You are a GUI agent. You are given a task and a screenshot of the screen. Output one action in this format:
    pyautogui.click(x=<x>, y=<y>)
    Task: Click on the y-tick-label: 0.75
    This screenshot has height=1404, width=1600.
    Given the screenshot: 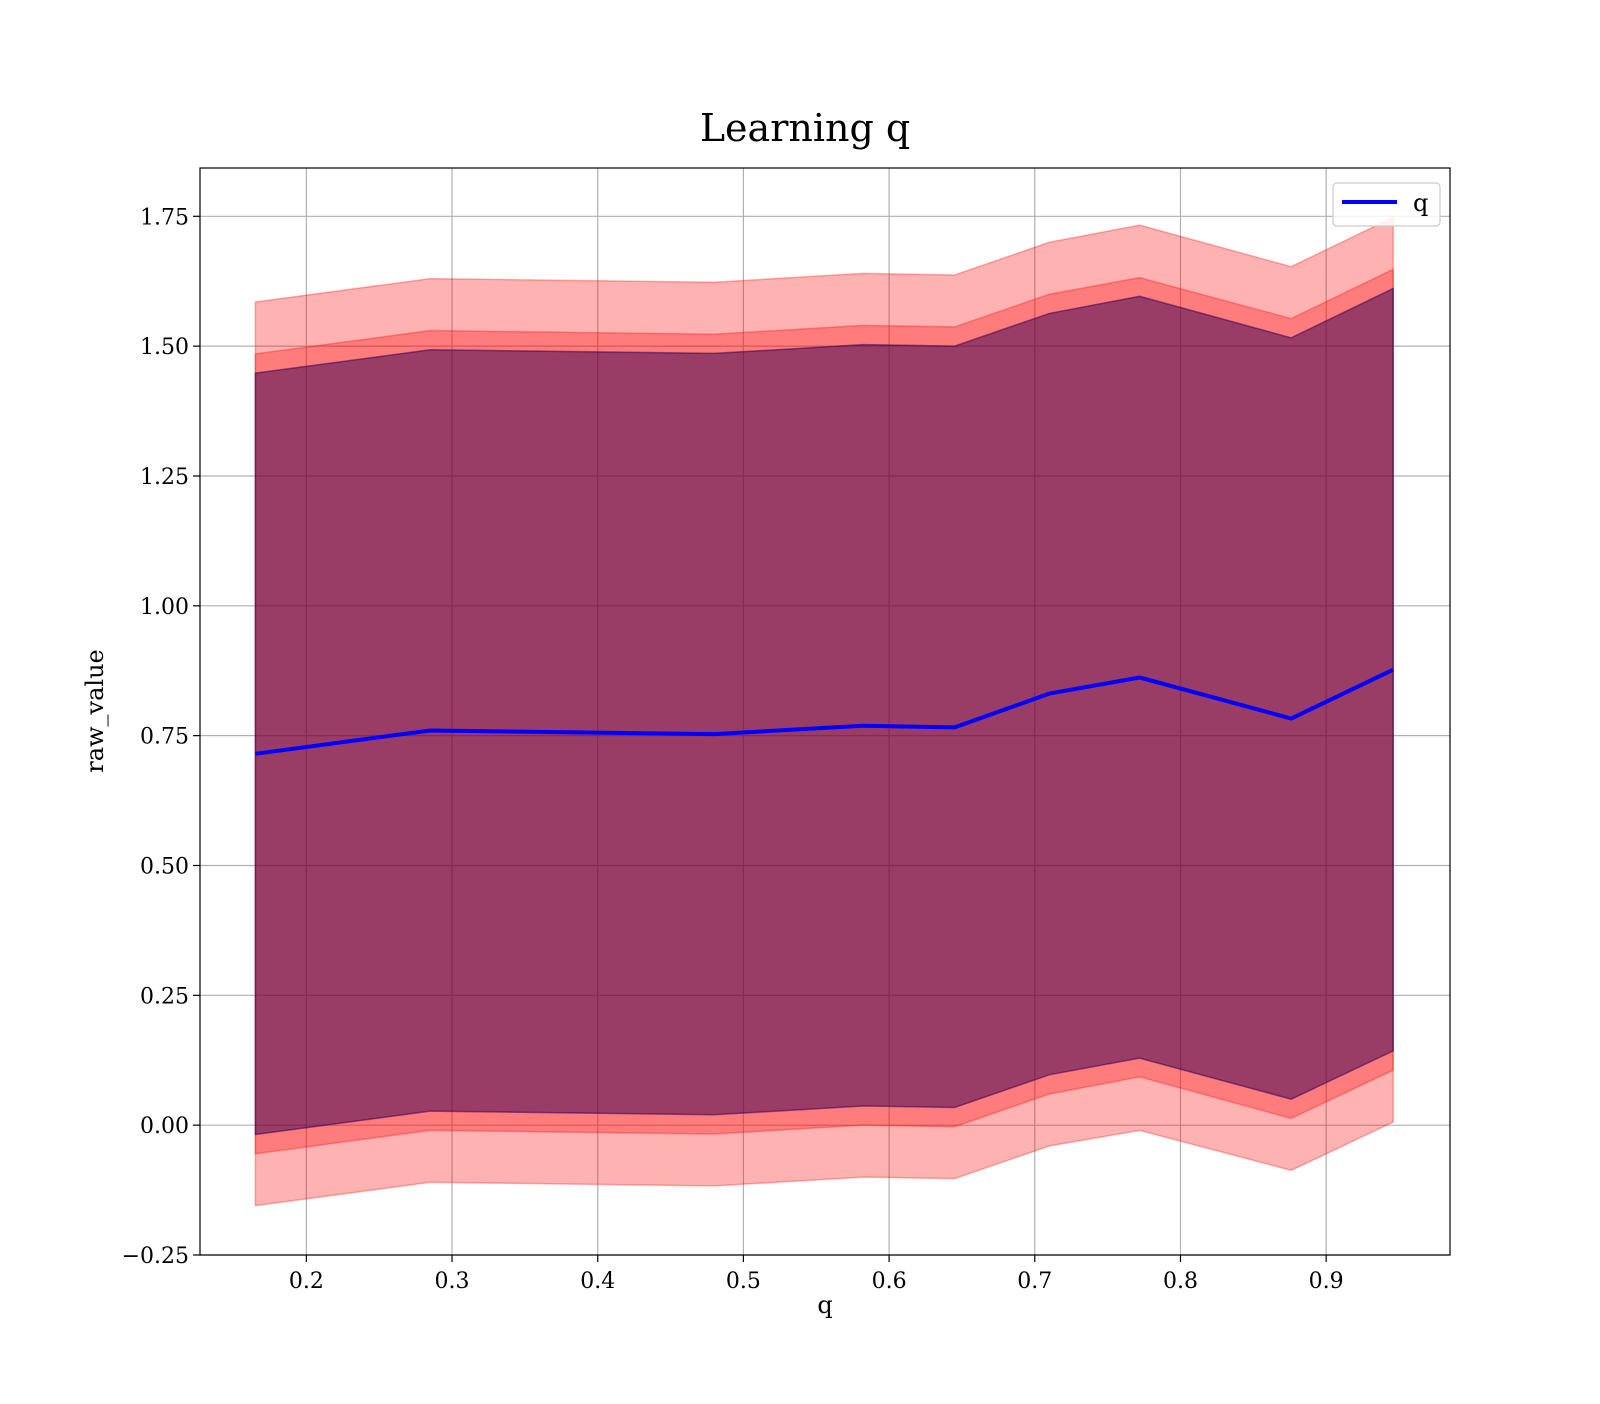 What is the action you would take?
    pyautogui.click(x=164, y=737)
    